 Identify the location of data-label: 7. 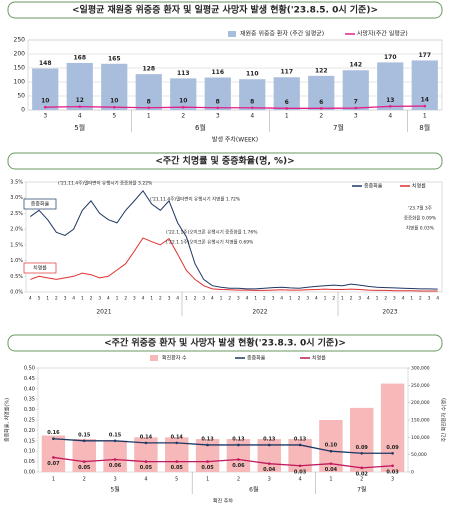
(356, 102).